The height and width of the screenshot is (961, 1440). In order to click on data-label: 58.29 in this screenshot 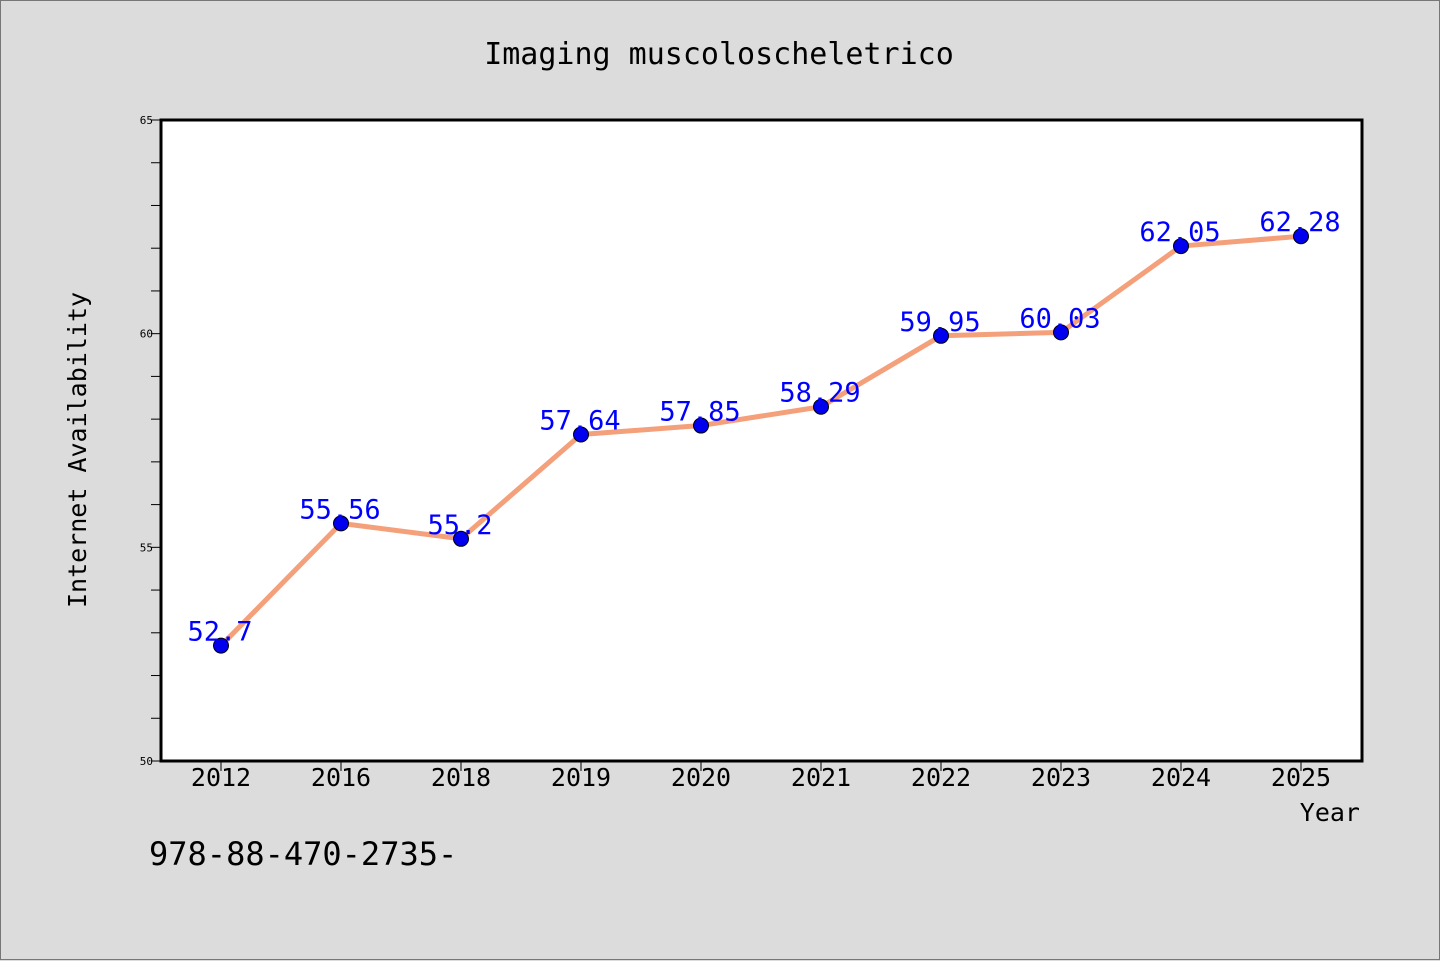, I will do `click(819, 393)`.